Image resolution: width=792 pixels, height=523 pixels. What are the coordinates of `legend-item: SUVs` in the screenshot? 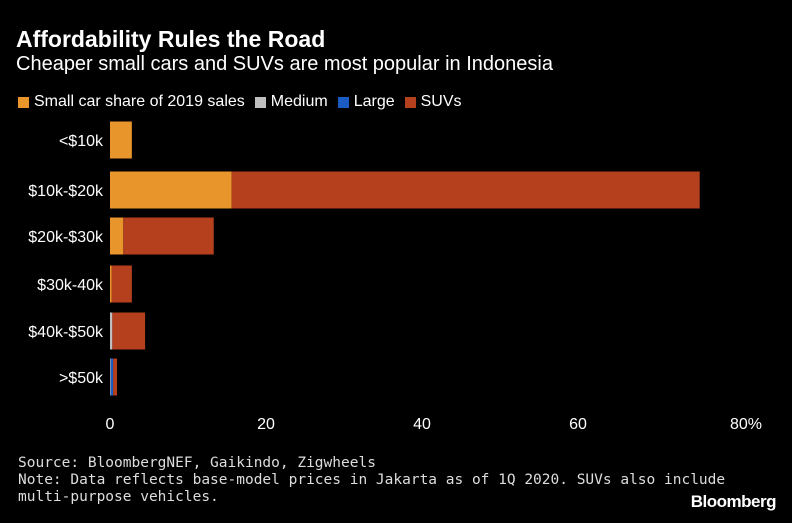 It's located at (433, 102).